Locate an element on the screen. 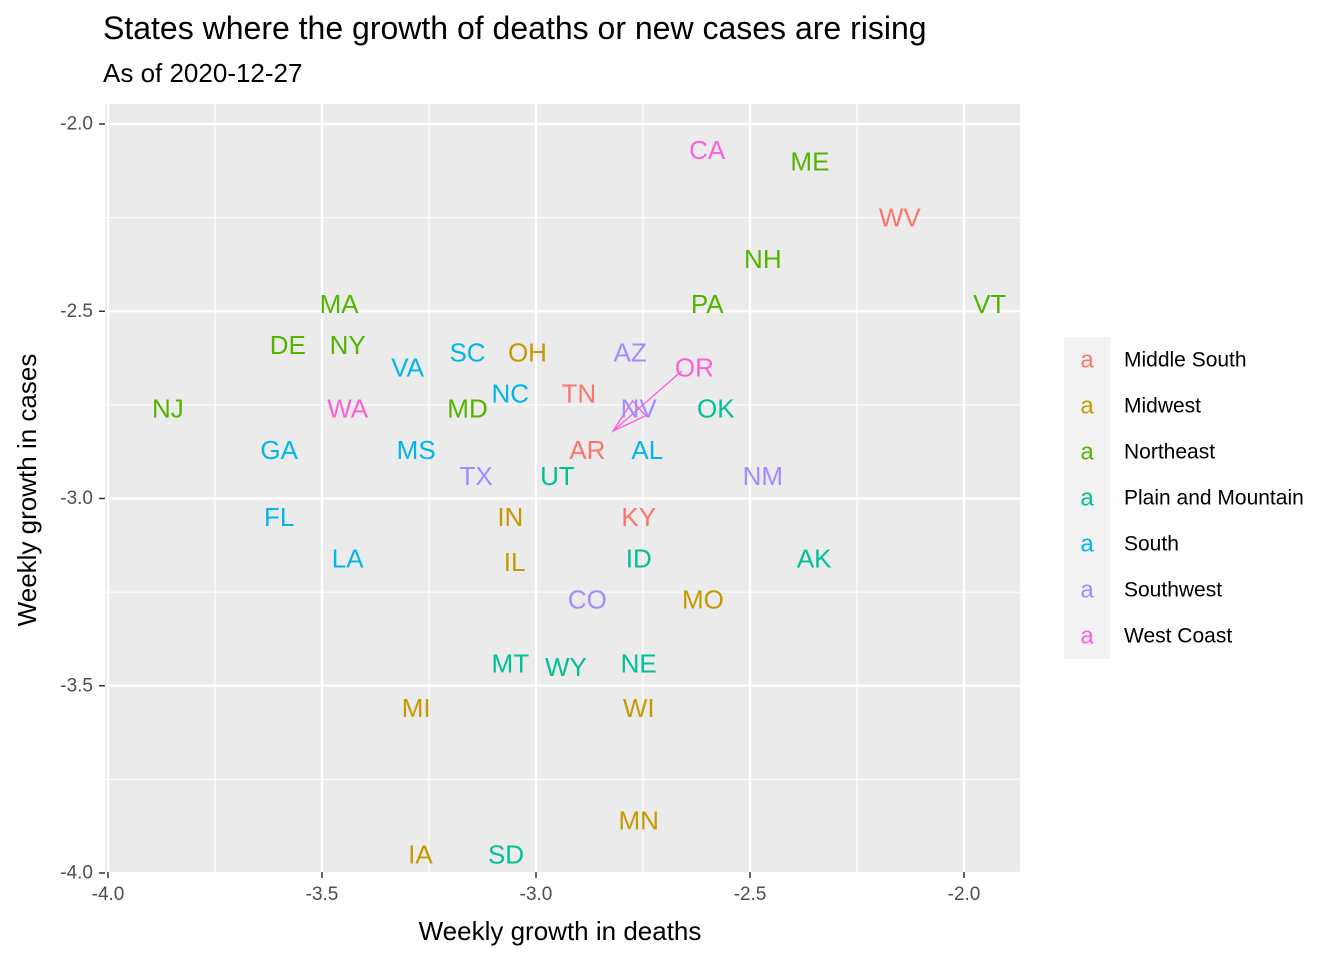  point-label-or: OR is located at coordinates (694, 367).